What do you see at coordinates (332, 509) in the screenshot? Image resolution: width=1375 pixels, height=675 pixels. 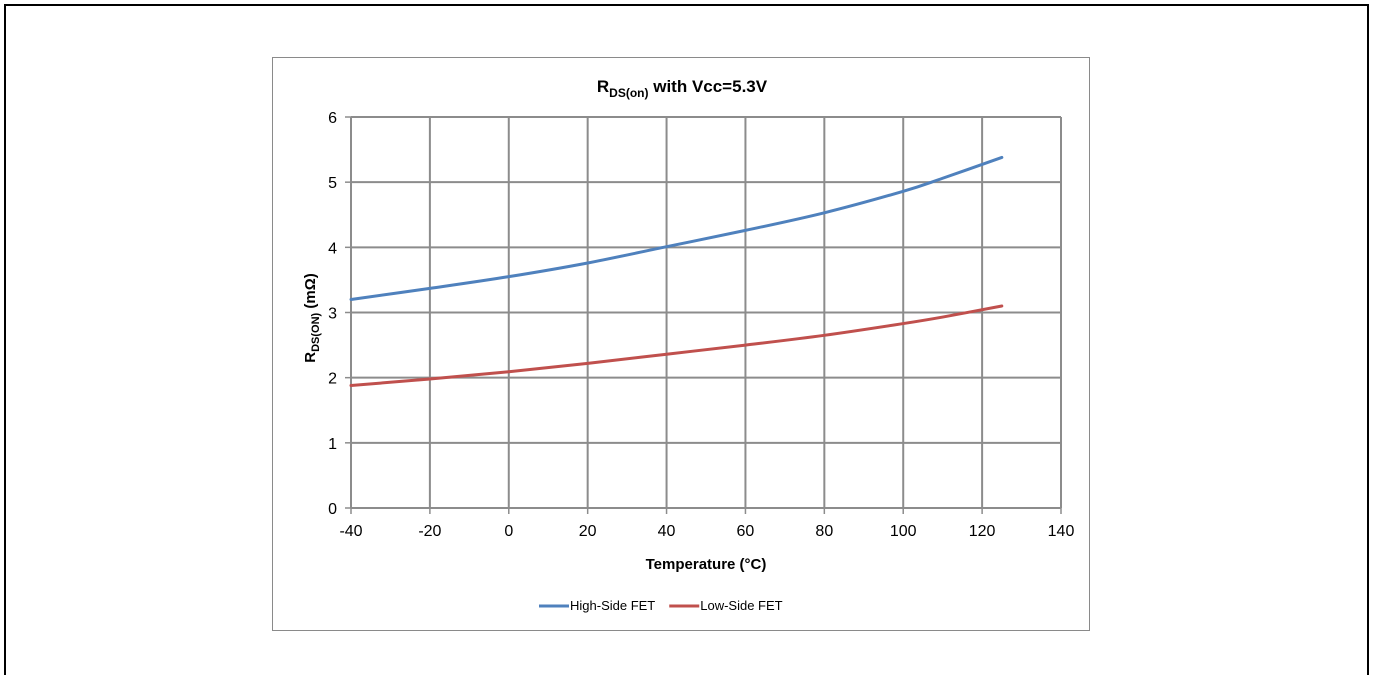 I see `y-tick-label-0: 0` at bounding box center [332, 509].